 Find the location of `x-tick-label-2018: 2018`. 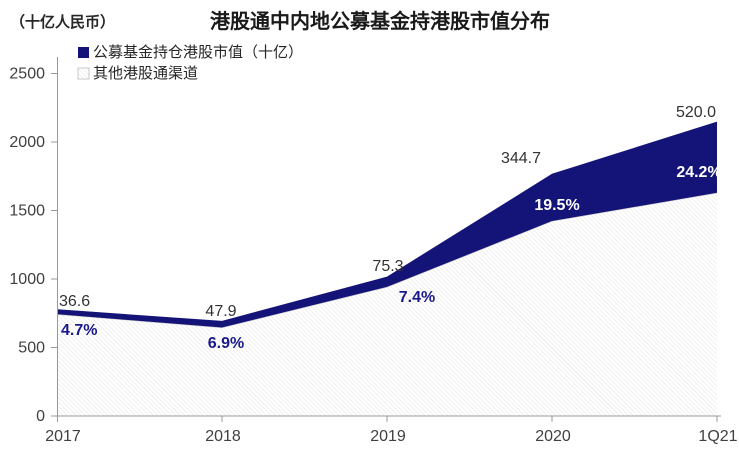

x-tick-label-2018: 2018 is located at coordinates (223, 436).